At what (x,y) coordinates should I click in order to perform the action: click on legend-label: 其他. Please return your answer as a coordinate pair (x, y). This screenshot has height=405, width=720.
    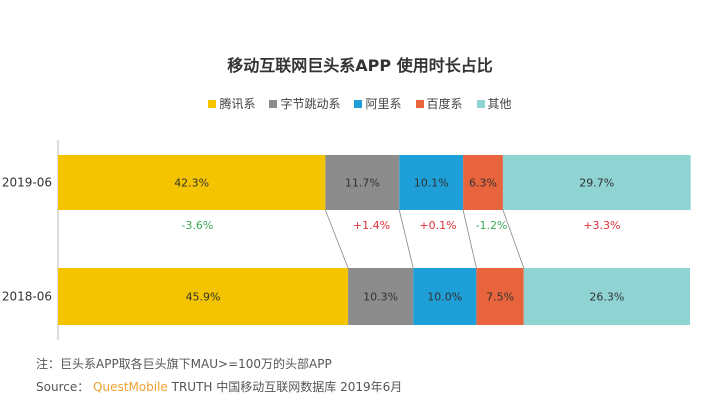
    Looking at the image, I should click on (499, 104).